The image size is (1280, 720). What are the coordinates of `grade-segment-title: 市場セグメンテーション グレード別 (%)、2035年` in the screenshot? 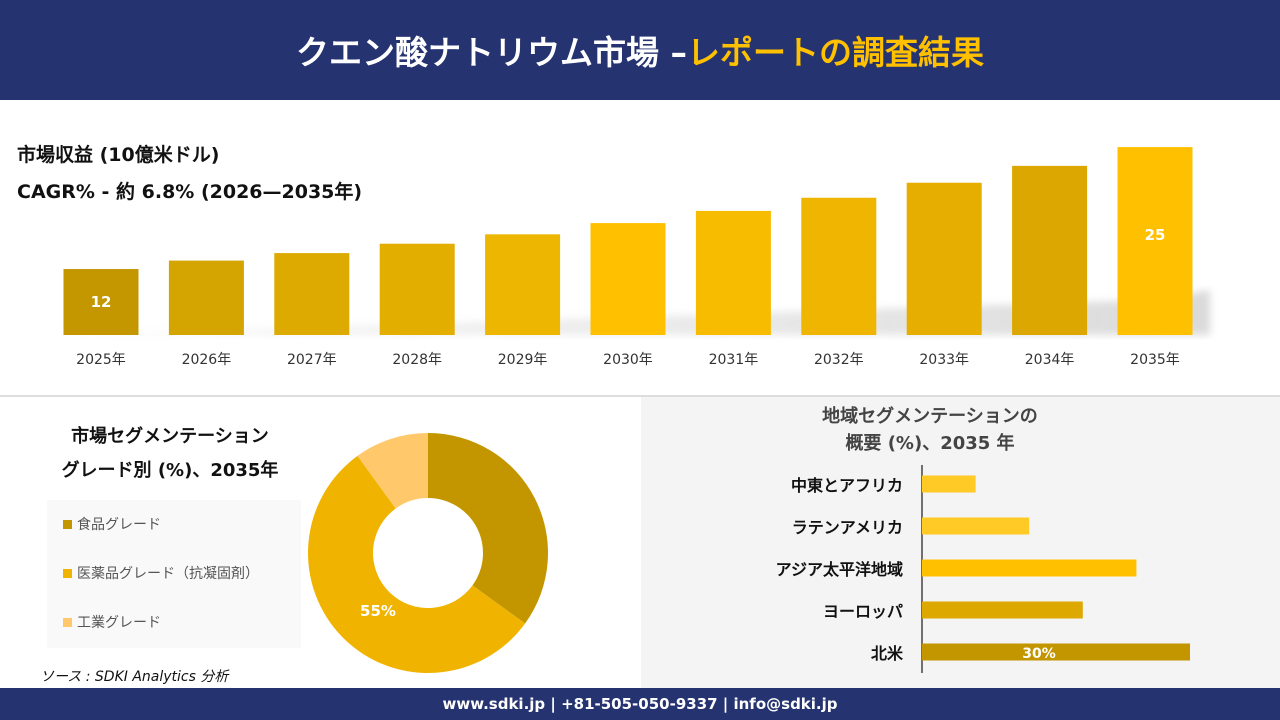 It's located at (170, 454).